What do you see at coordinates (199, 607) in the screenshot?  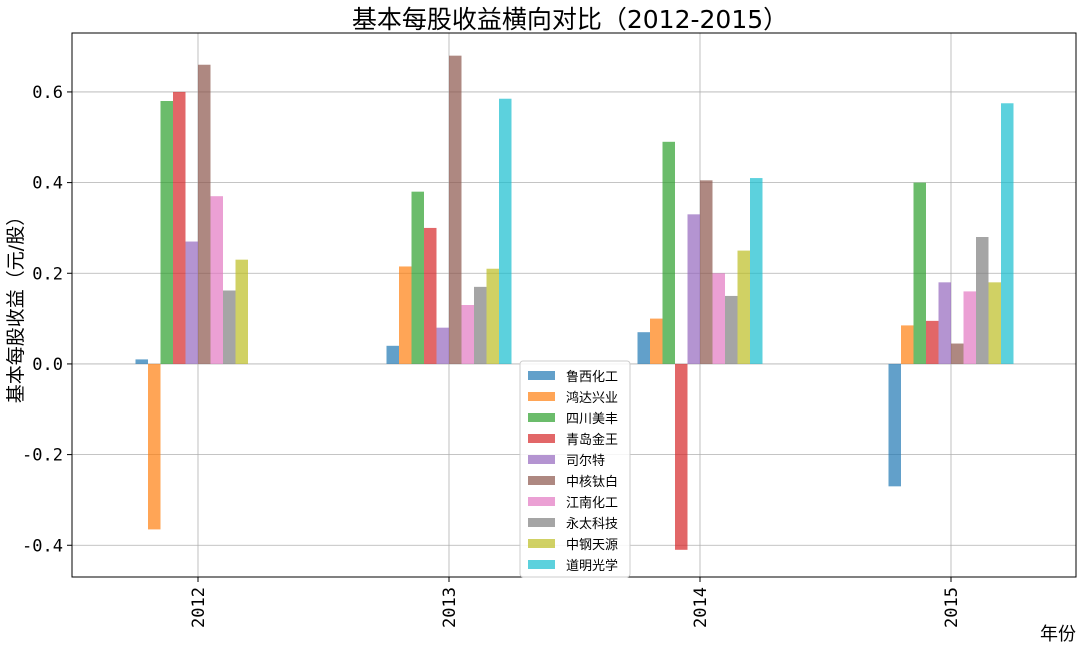 I see `x-tick-label: 2012` at bounding box center [199, 607].